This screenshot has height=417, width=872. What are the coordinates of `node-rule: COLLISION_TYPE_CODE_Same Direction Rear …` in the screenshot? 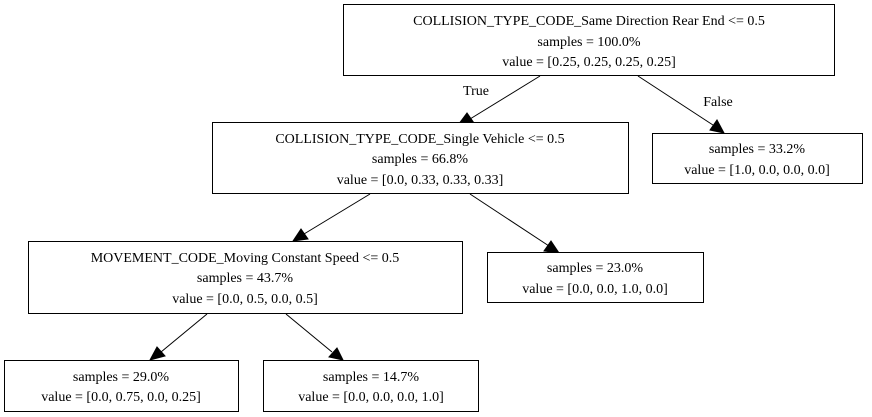 It's located at (589, 21).